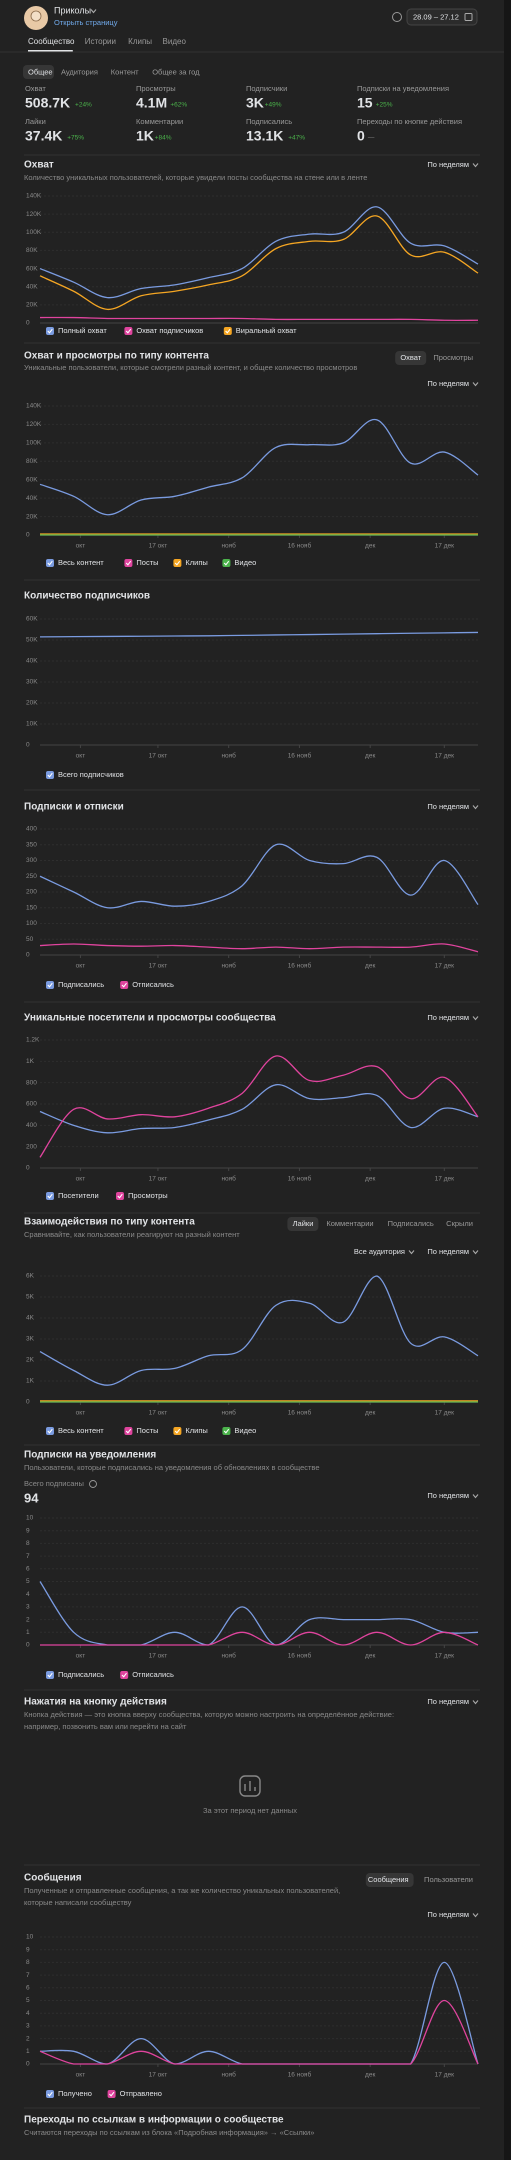  Describe the element at coordinates (379, 1251) in the screenshot. I see `dropdown: Все аудитория` at that location.